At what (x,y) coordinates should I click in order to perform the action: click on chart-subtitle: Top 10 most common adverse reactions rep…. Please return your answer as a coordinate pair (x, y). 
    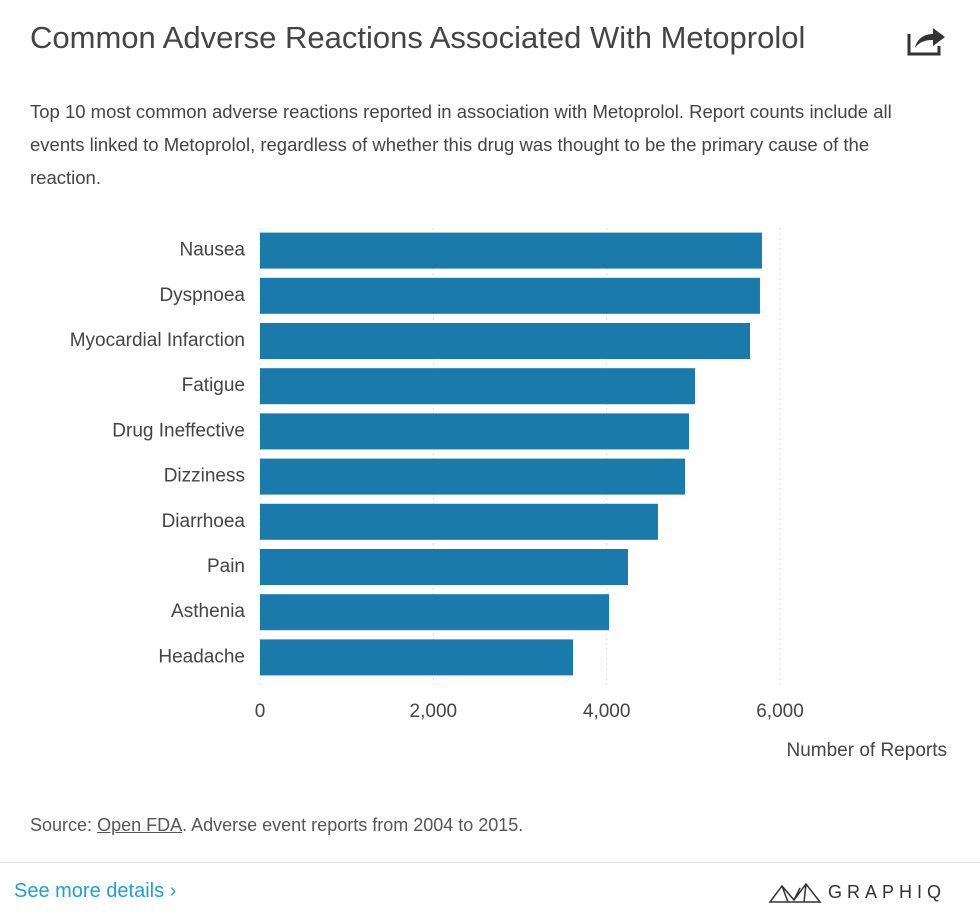
    Looking at the image, I should click on (461, 144).